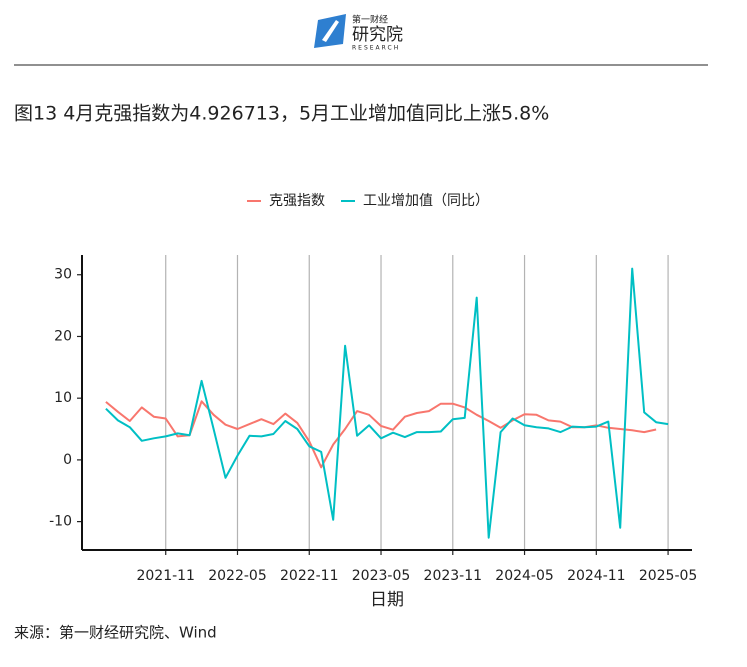  What do you see at coordinates (63, 398) in the screenshot?
I see `y-tick-label: 10` at bounding box center [63, 398].